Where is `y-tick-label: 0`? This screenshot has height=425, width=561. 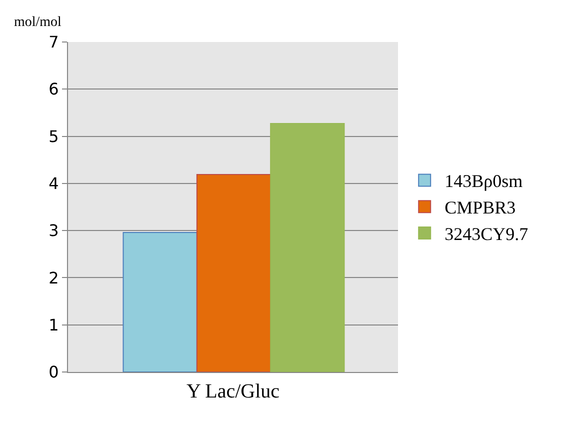
y-tick-label: 0 is located at coordinates (53, 372).